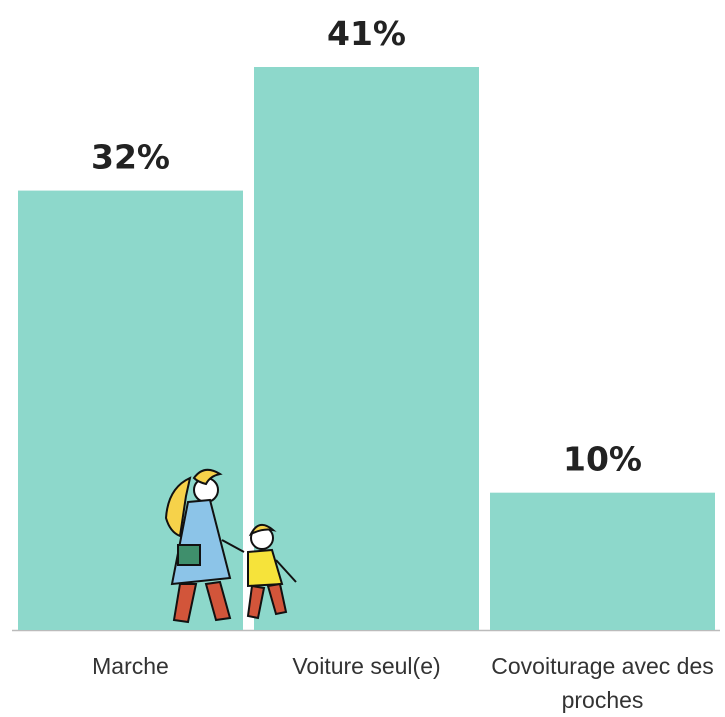 This screenshot has width=725, height=717. What do you see at coordinates (230, 546) in the screenshot?
I see `illustration` at bounding box center [230, 546].